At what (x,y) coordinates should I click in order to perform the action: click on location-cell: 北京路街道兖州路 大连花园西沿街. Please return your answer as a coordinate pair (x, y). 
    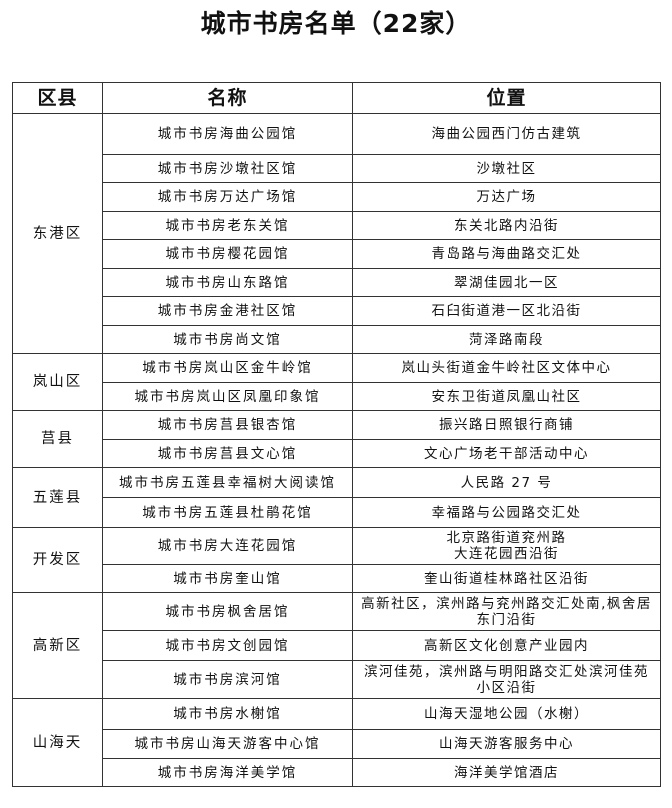
    Looking at the image, I should click on (506, 546).